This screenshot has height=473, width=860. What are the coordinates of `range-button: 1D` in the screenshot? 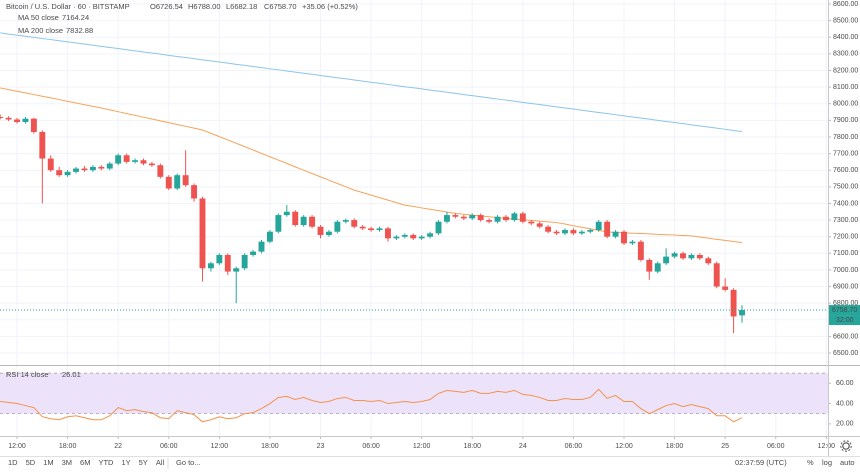 It's located at (13, 462).